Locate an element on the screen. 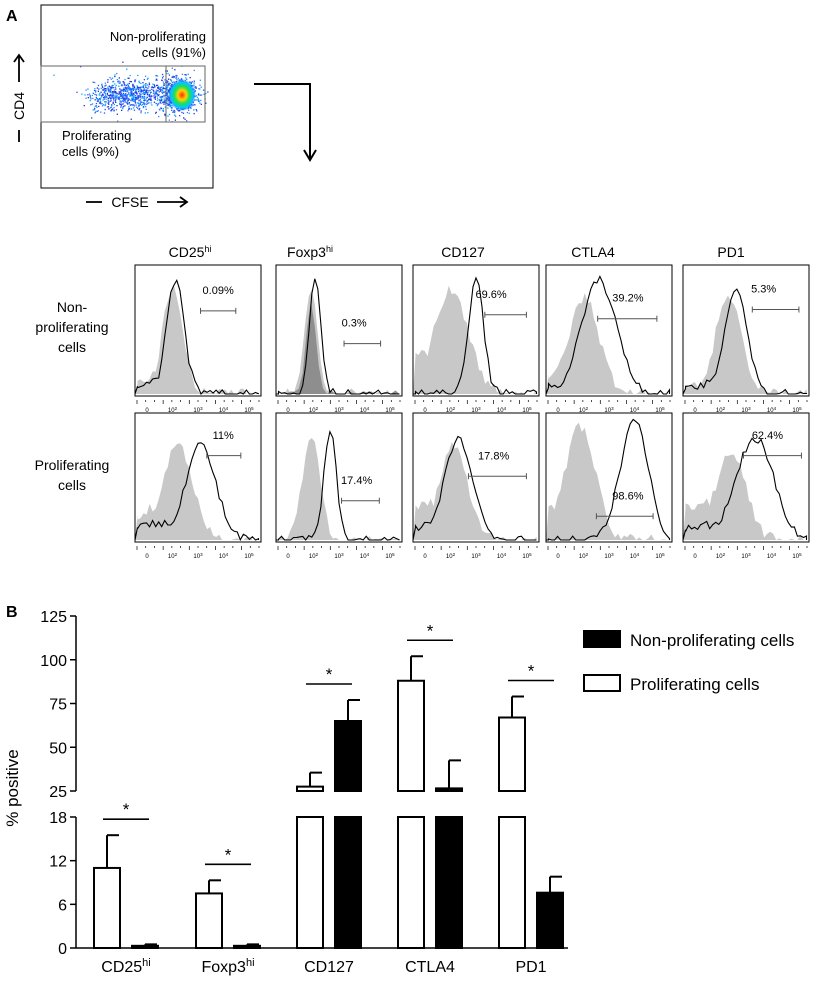 The width and height of the screenshot is (827, 984). hist-tick-base: 0 is located at coordinates (147, 411).